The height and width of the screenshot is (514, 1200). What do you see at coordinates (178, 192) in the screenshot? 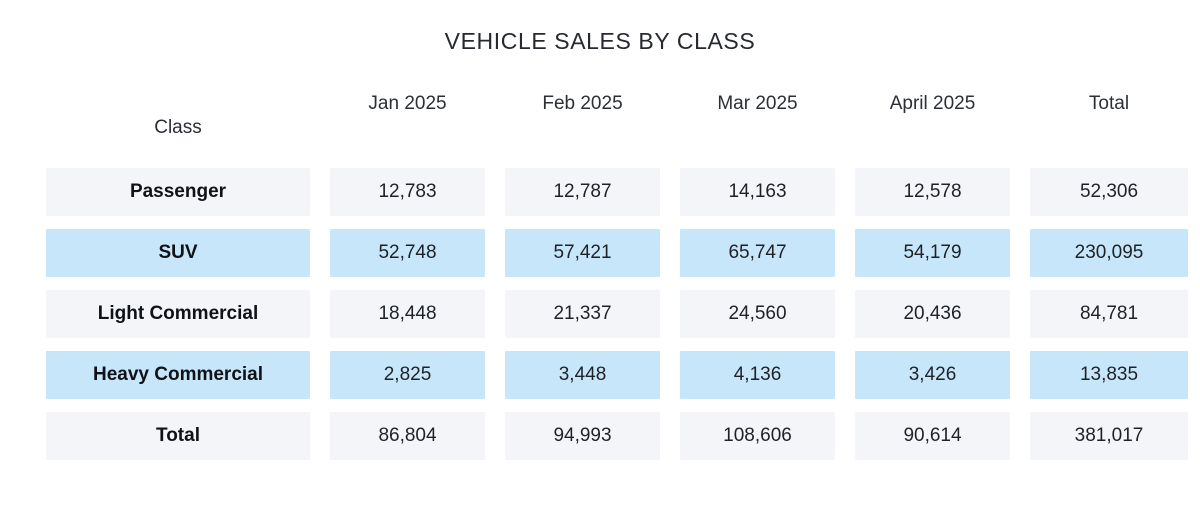
I see `row-label: Passenger` at bounding box center [178, 192].